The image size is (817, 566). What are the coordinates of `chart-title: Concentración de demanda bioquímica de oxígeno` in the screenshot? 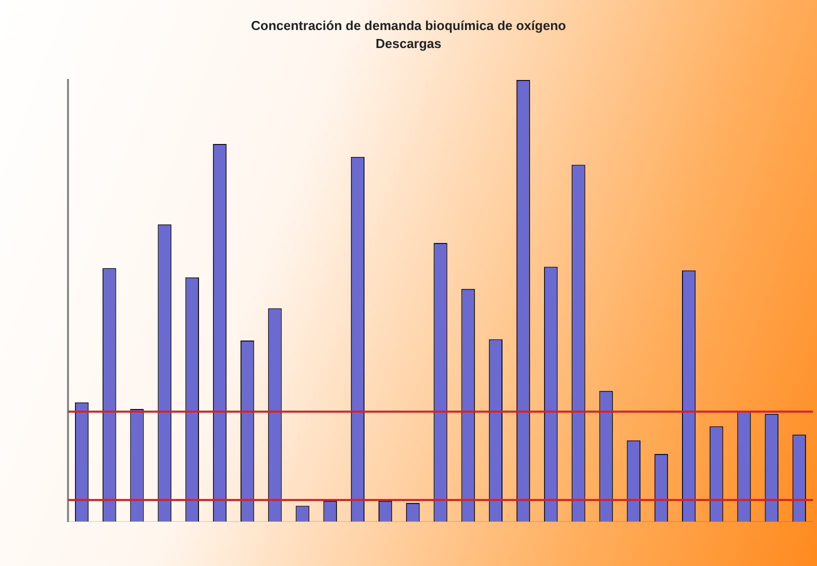 It's located at (408, 25).